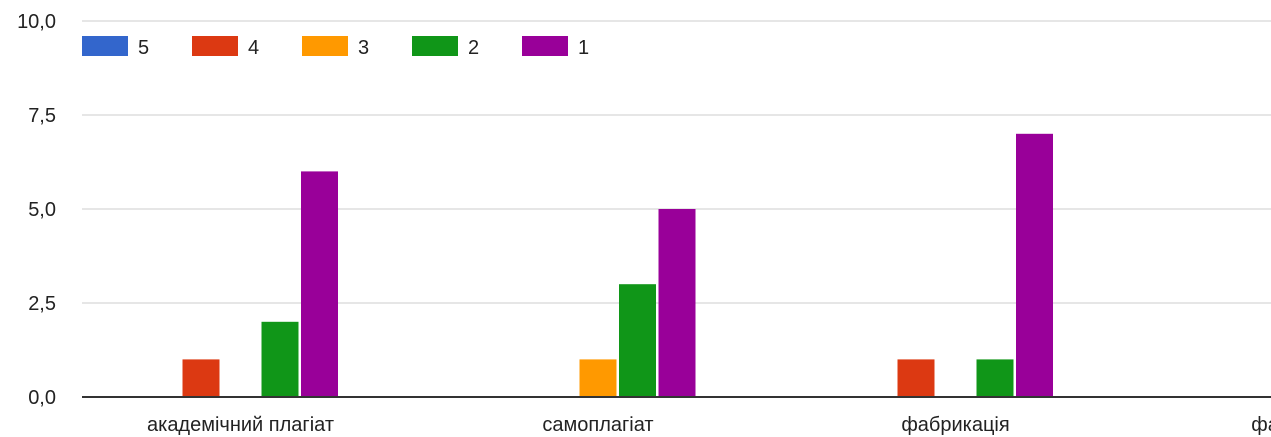 This screenshot has height=437, width=1271. Describe the element at coordinates (583, 48) in the screenshot. I see `legend-label: 1` at that location.